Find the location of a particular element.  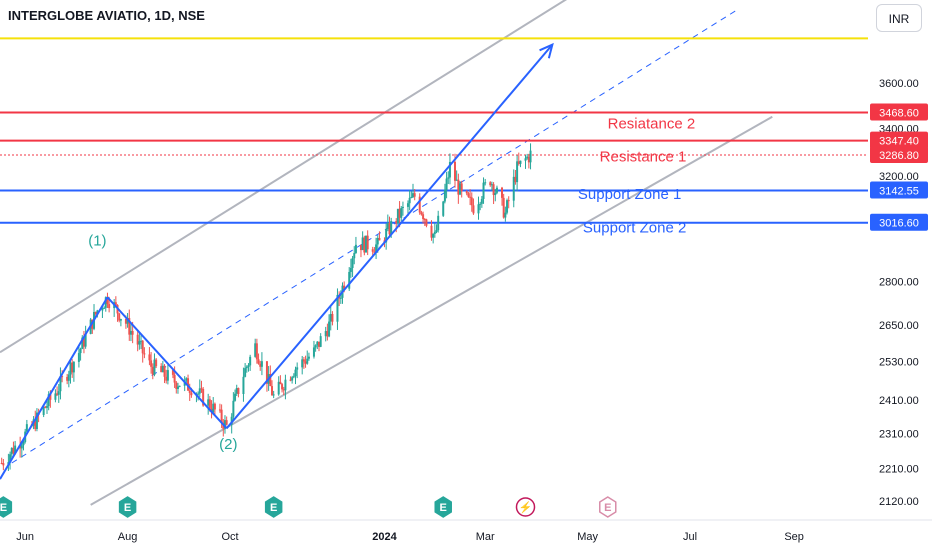

symbol-title: INTERGLOBE AVIATIO, 1D, NSE is located at coordinates (106, 15).